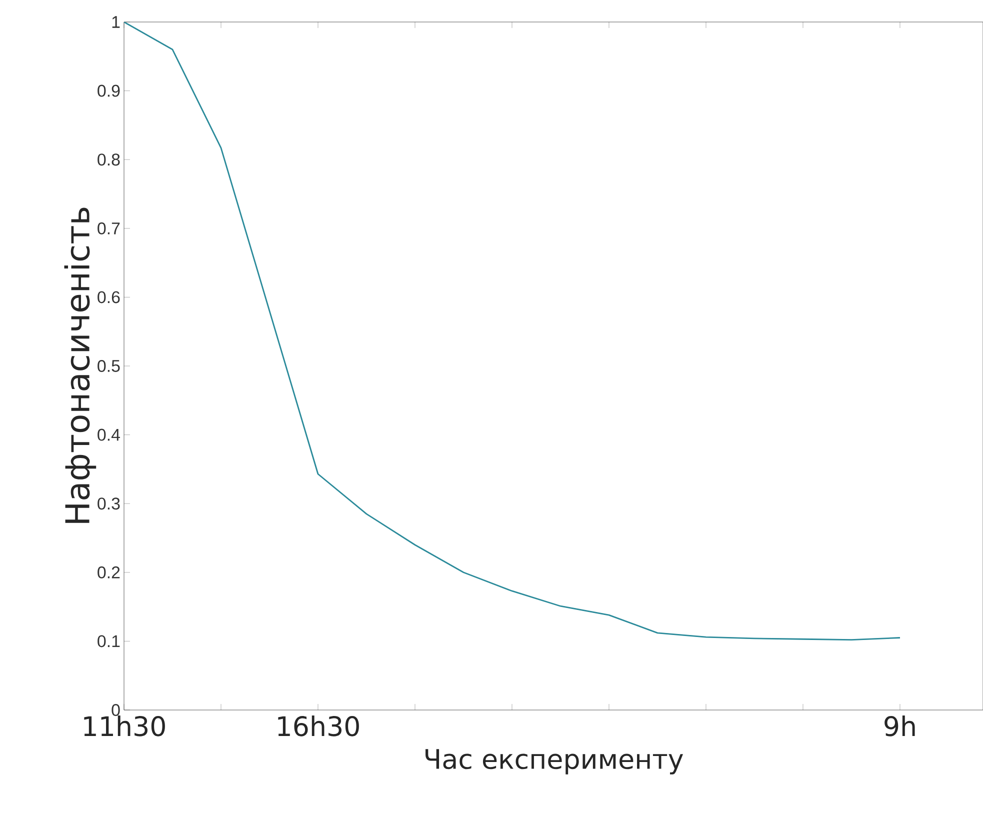 This screenshot has width=983, height=821. Describe the element at coordinates (124, 726) in the screenshot. I see `x-tick-label: 11h30` at that location.